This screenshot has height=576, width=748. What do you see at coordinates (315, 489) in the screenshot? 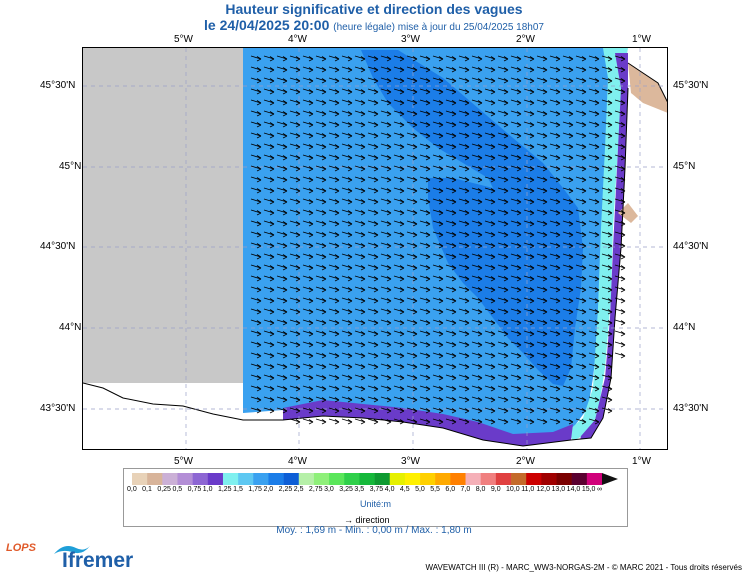
I see `legend-tick-label: 2,75` at bounding box center [315, 489].